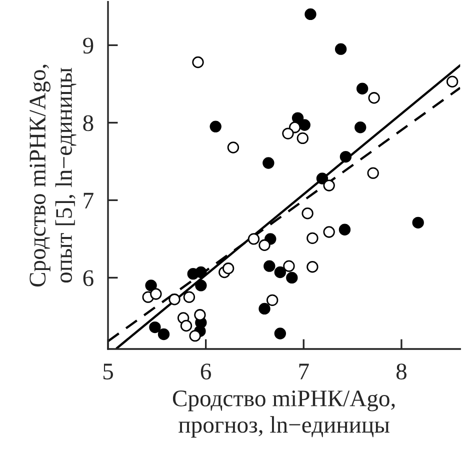  What do you see at coordinates (53, 175) in the screenshot?
I see `y-axis-title: Сродство miРНК/Ago, опыт [5], ln−единицы` at bounding box center [53, 175].